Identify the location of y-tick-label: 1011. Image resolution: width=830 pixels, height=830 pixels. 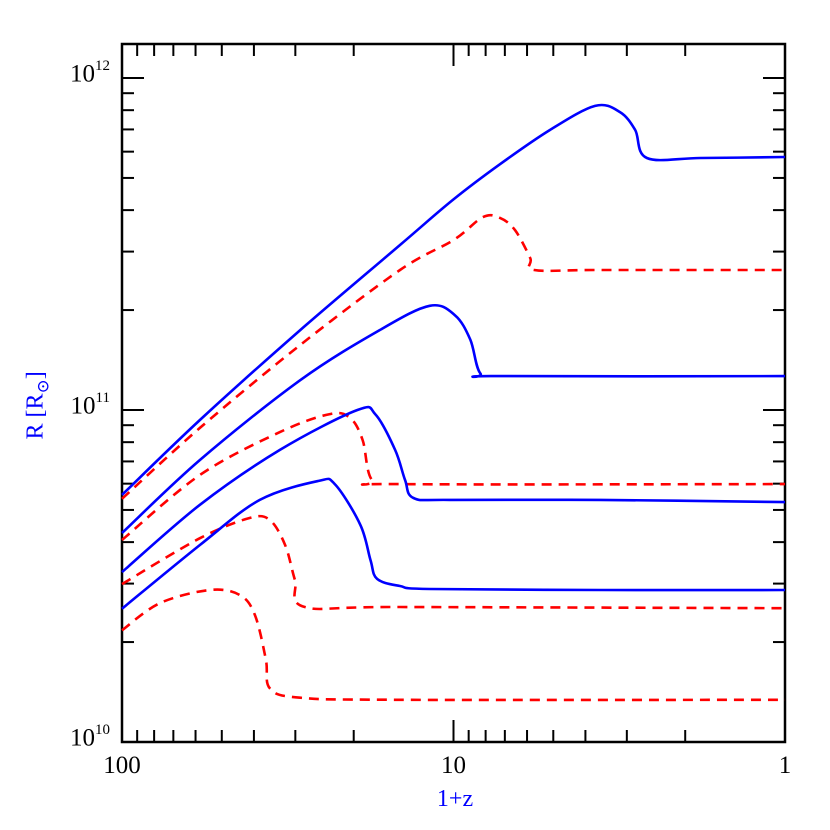
(75, 405).